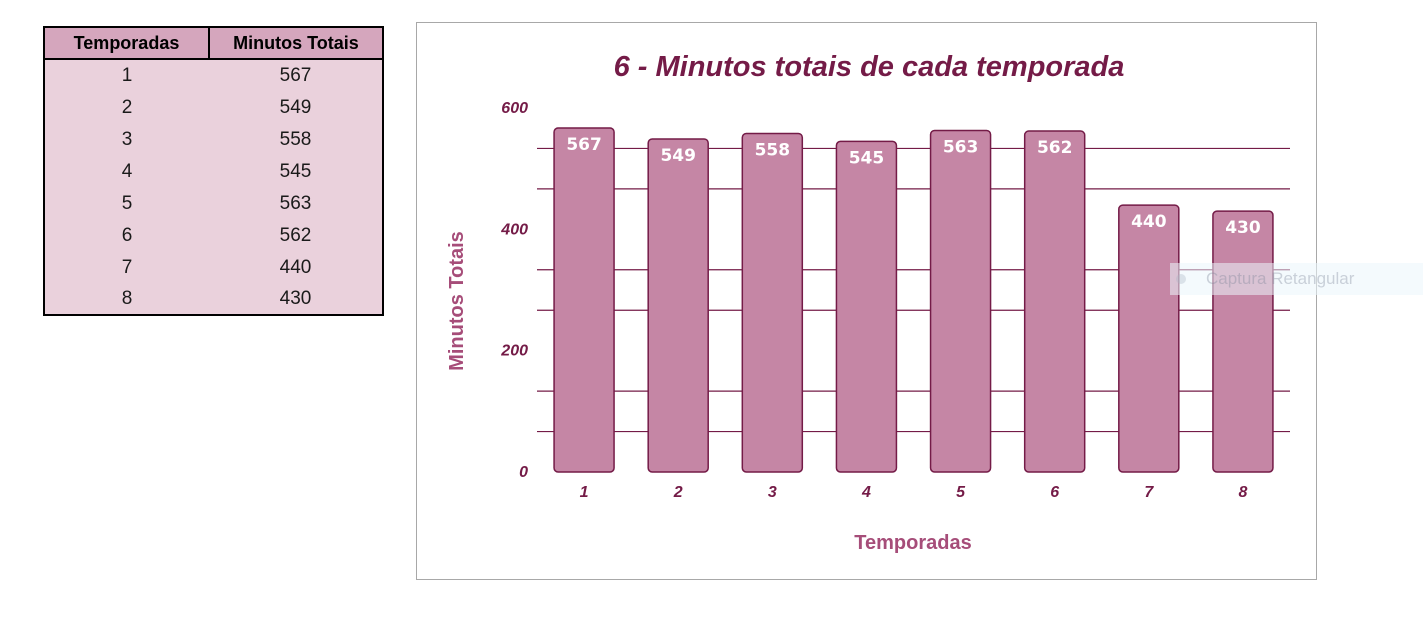 This screenshot has height=627, width=1423. Describe the element at coordinates (126, 172) in the screenshot. I see `cell-temporada: 4` at that location.